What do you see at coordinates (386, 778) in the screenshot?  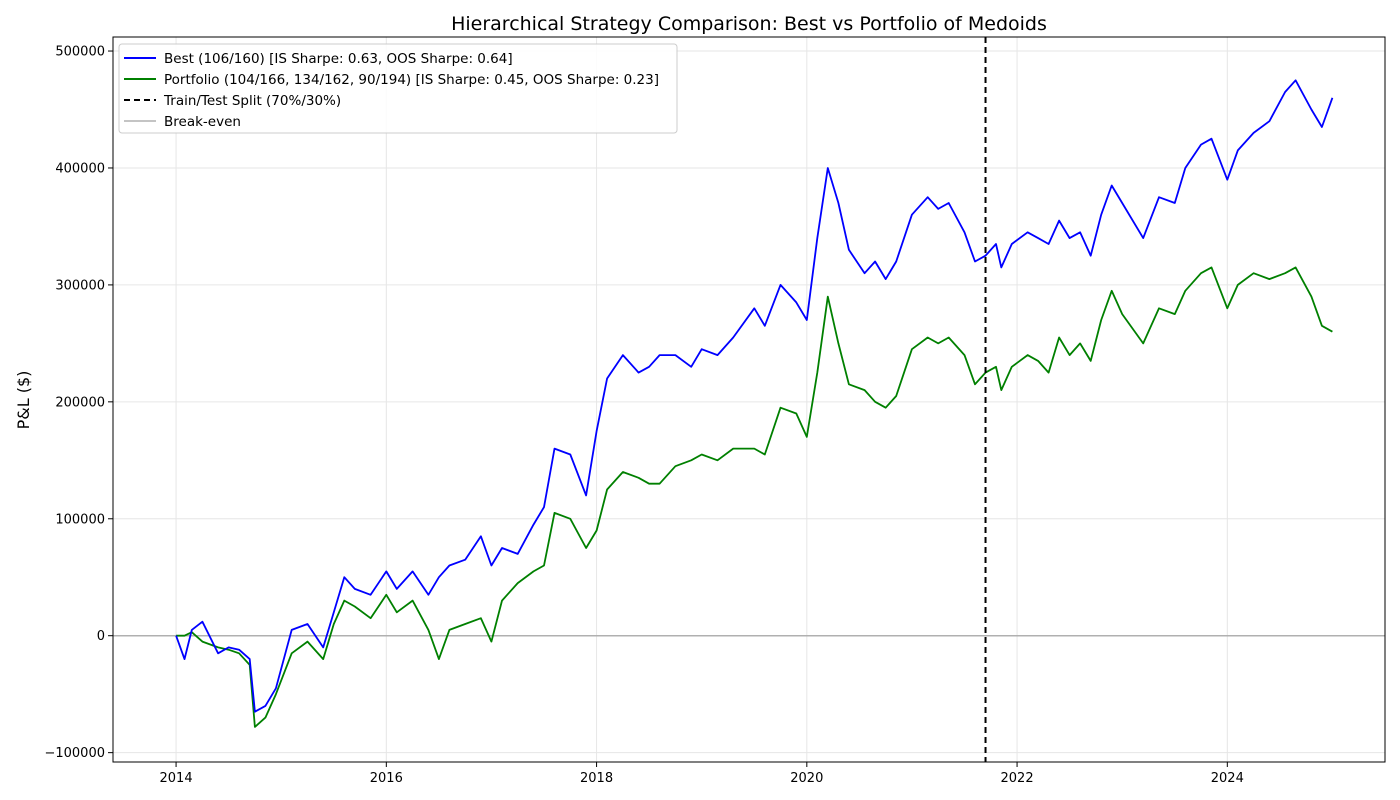 I see `x-tick-label: 2016` at bounding box center [386, 778].